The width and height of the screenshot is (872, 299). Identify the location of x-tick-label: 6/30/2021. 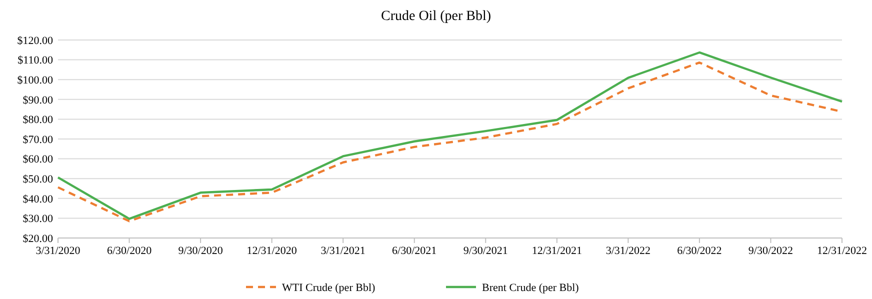
(414, 251).